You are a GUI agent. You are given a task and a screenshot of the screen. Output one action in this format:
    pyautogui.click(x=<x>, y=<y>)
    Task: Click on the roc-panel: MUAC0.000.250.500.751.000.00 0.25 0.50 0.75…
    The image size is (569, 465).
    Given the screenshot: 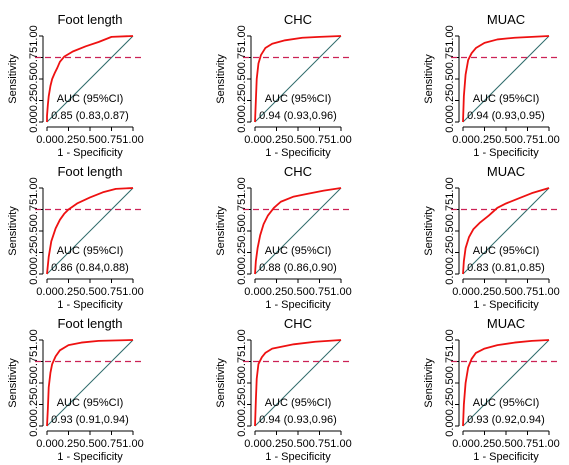 What is the action you would take?
    pyautogui.click(x=491, y=85)
    